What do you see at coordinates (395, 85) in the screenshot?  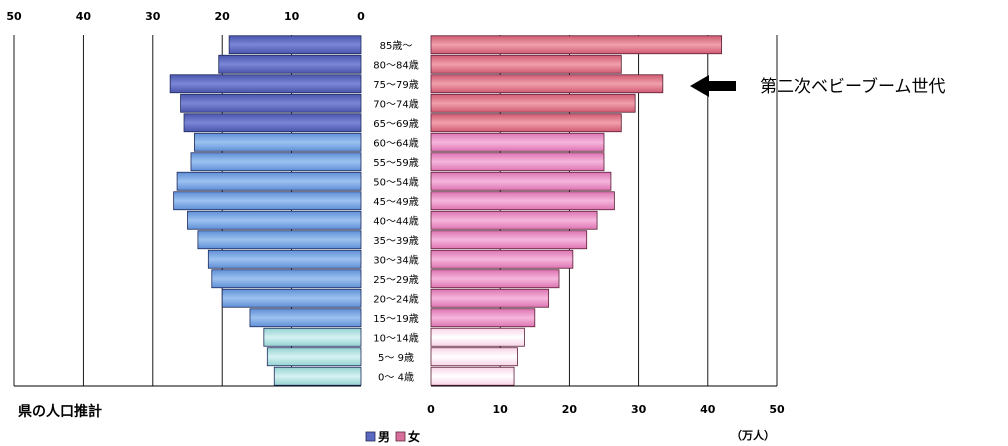 I see `age-label: 75〜79歳` at bounding box center [395, 85].